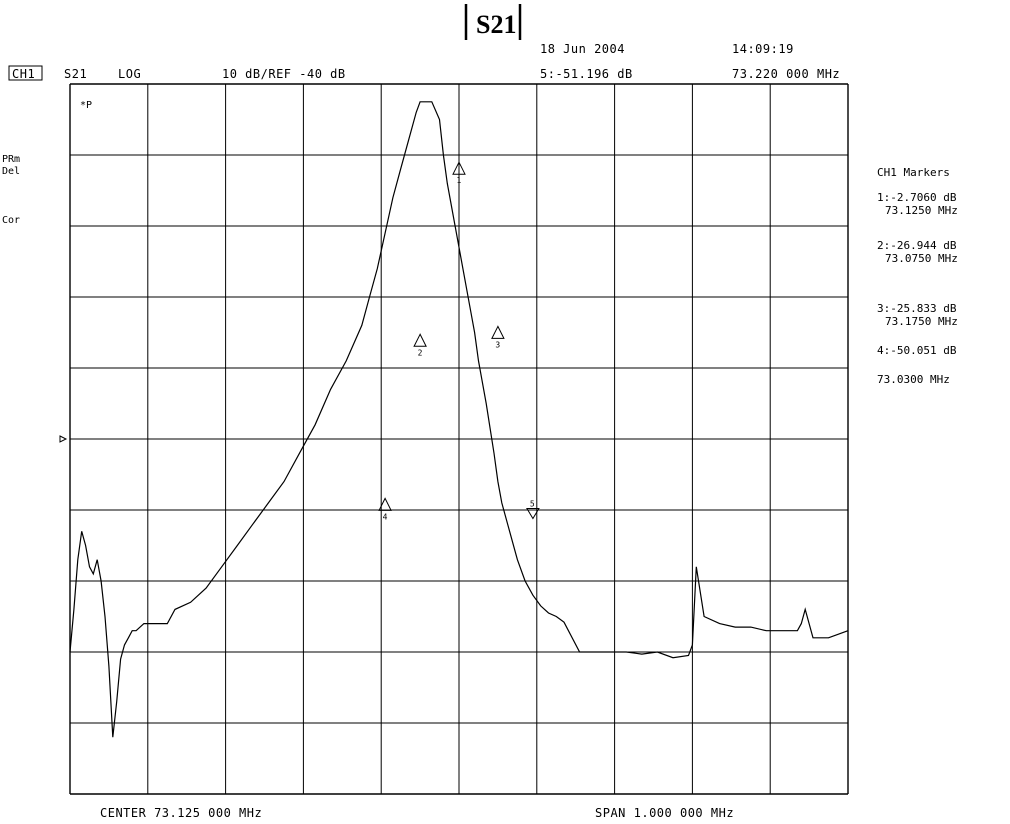 Image resolution: width=1010 pixels, height=824 pixels. Describe the element at coordinates (786, 74) in the screenshot. I see `header-active-marker-freq: 73.220 000 MHz` at that location.